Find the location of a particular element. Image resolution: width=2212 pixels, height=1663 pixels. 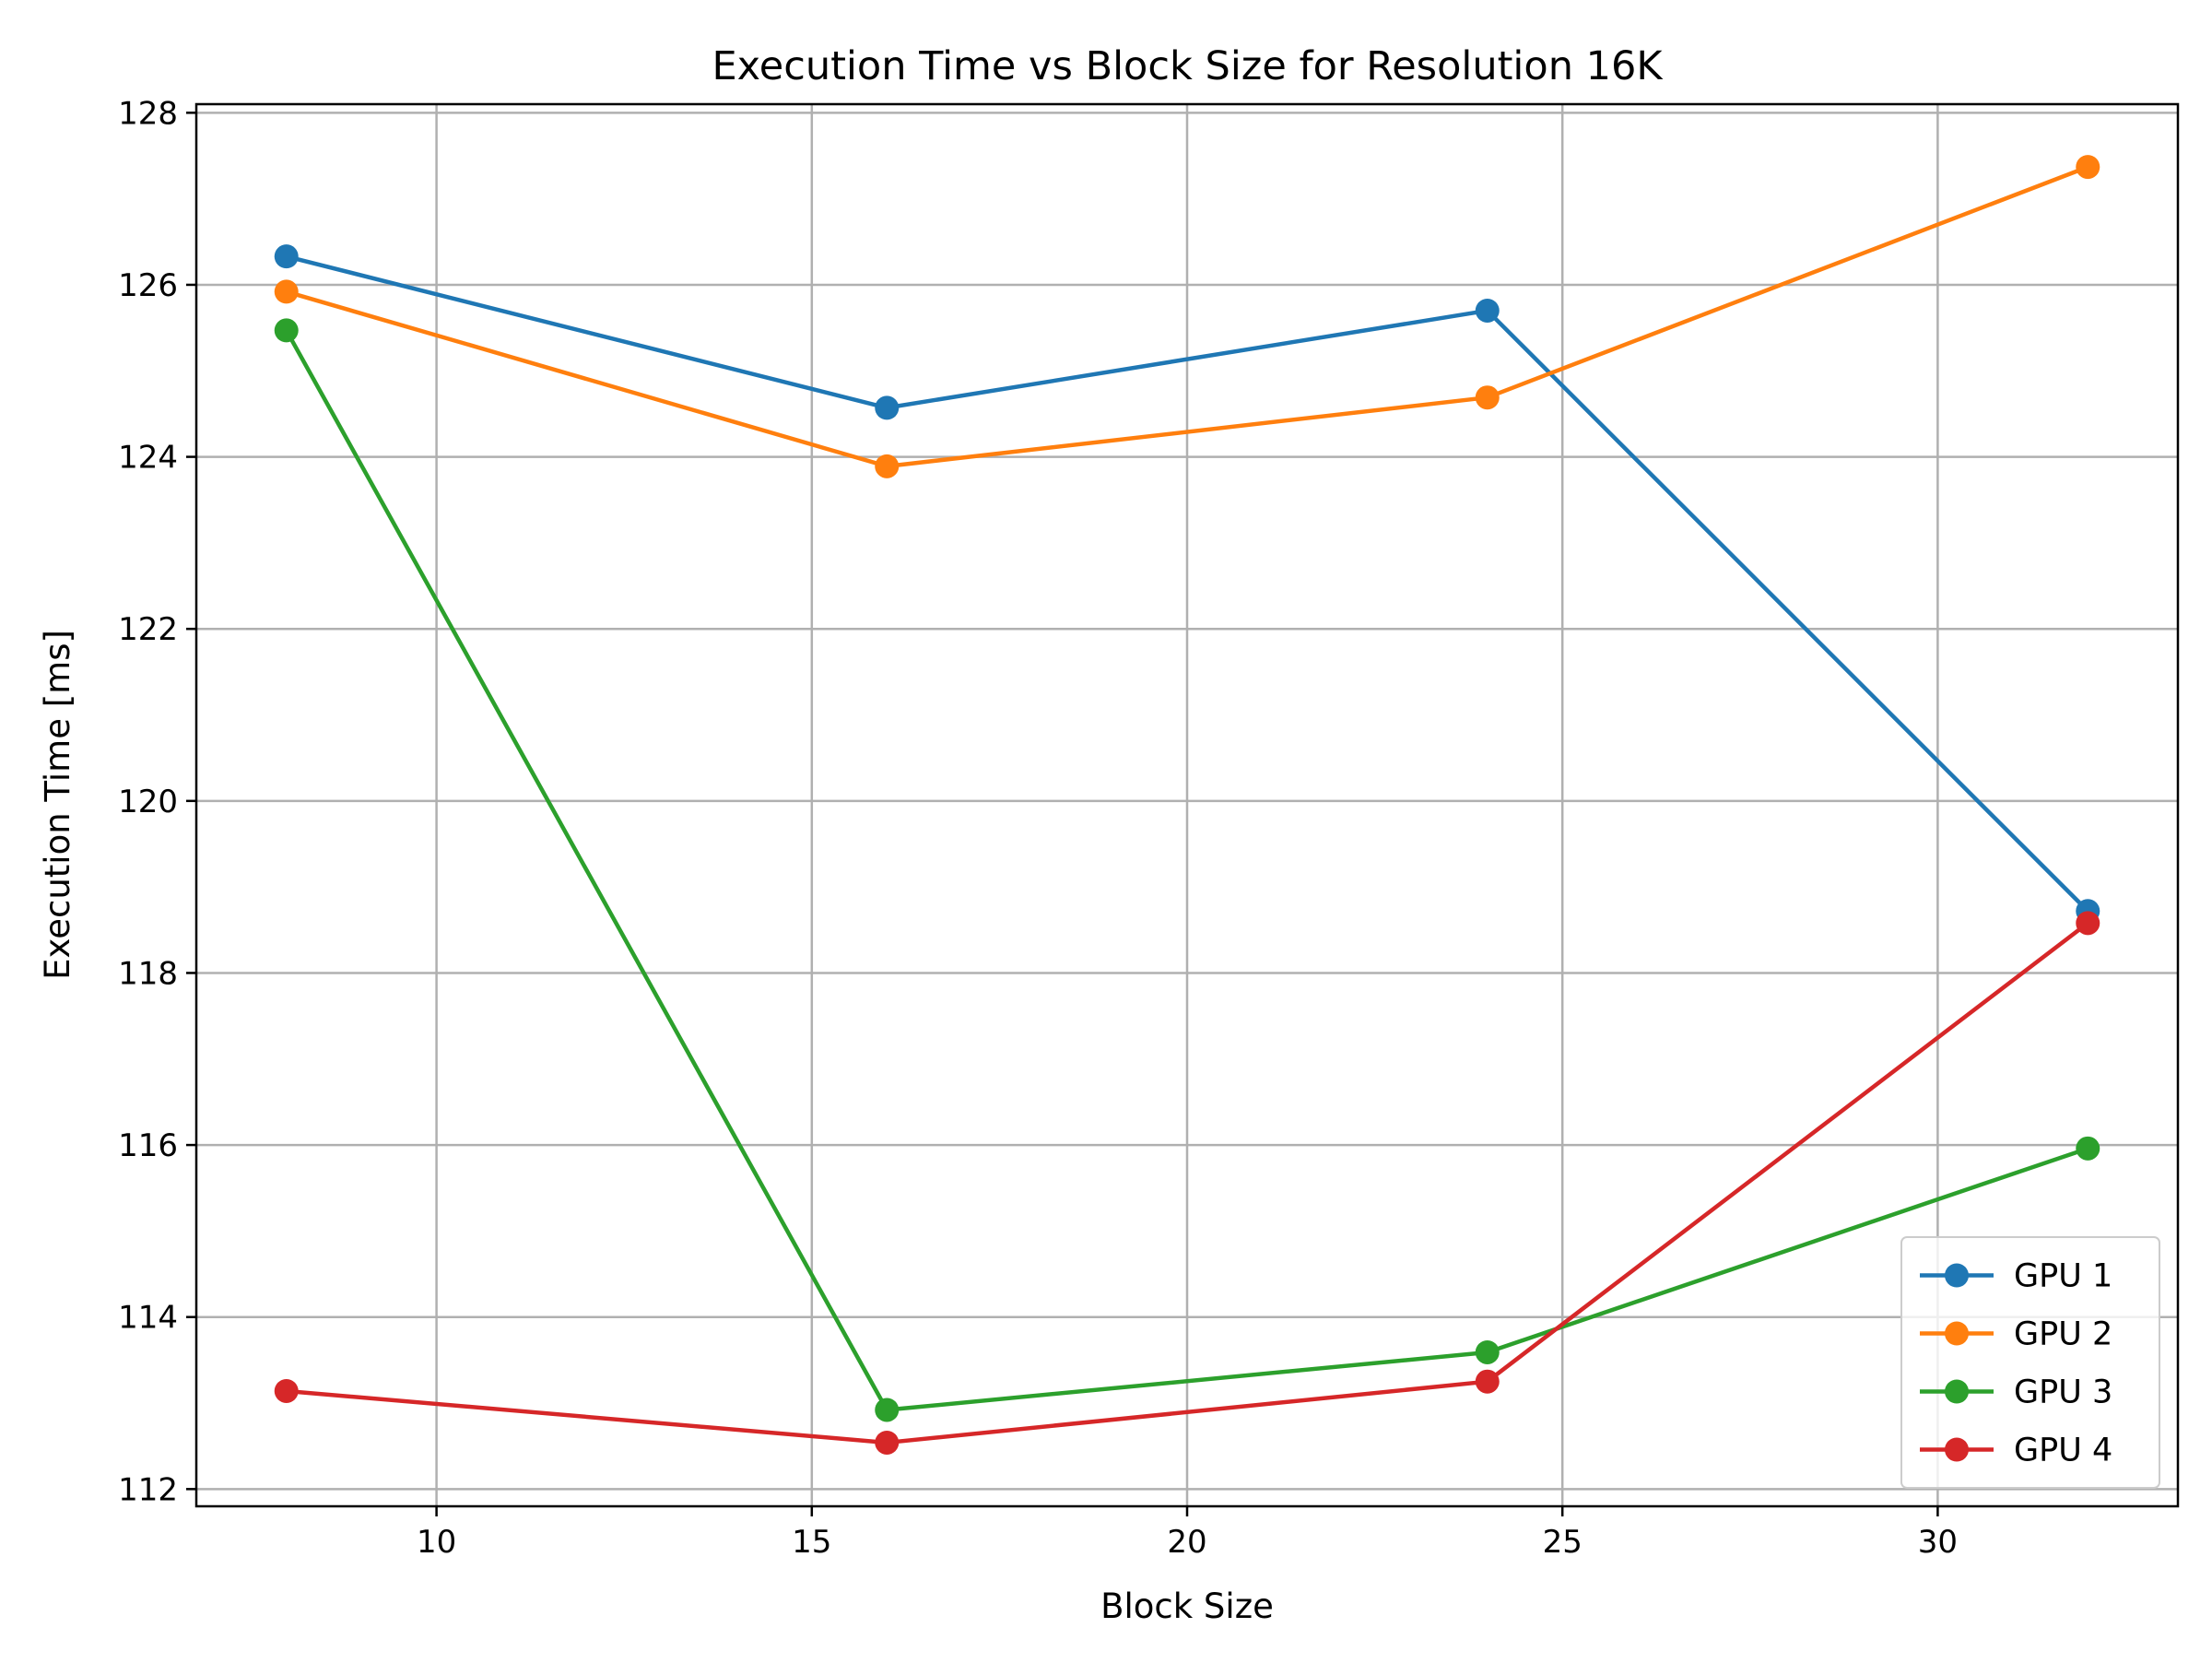

legend-label: GPU 2 is located at coordinates (2063, 1334).